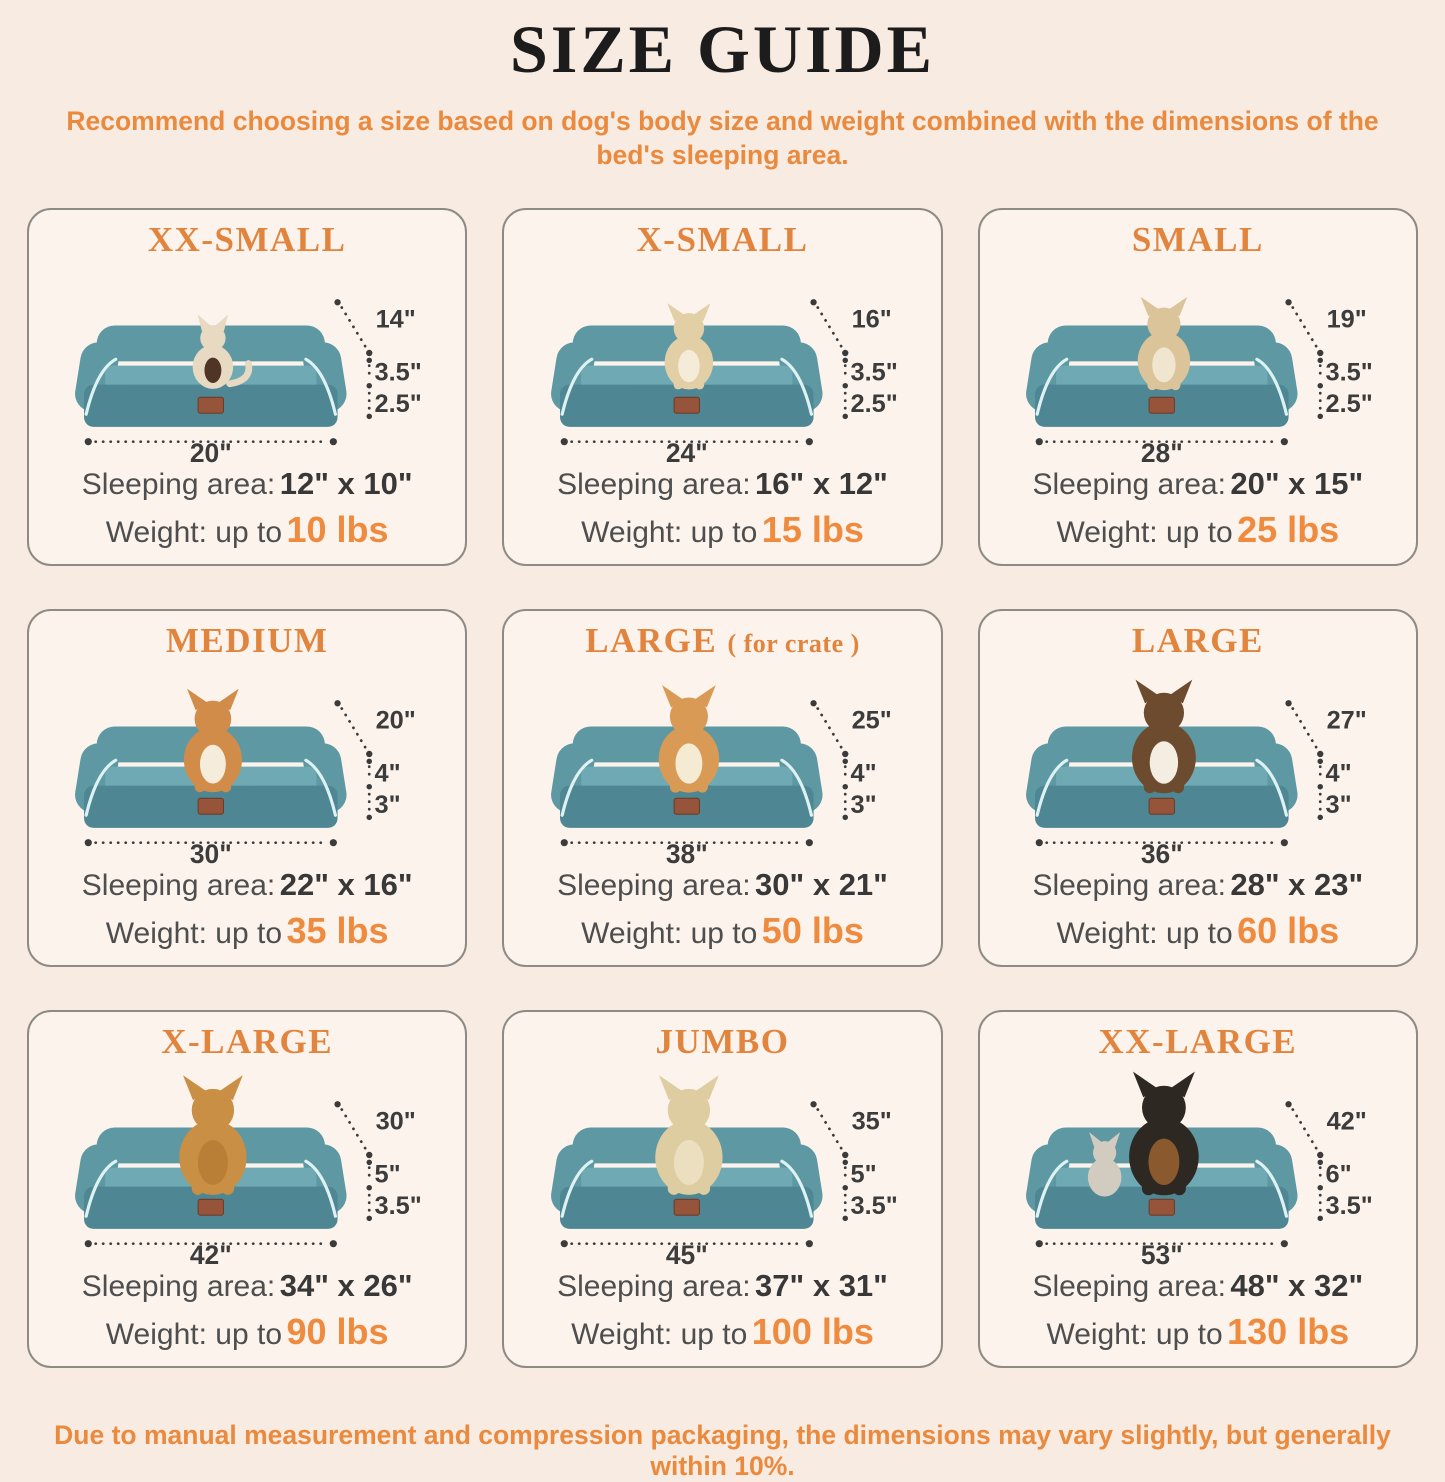 The image size is (1445, 1482). I want to click on bed-diagram: 19" 3.5" 2.5" 28", so click(1199, 380).